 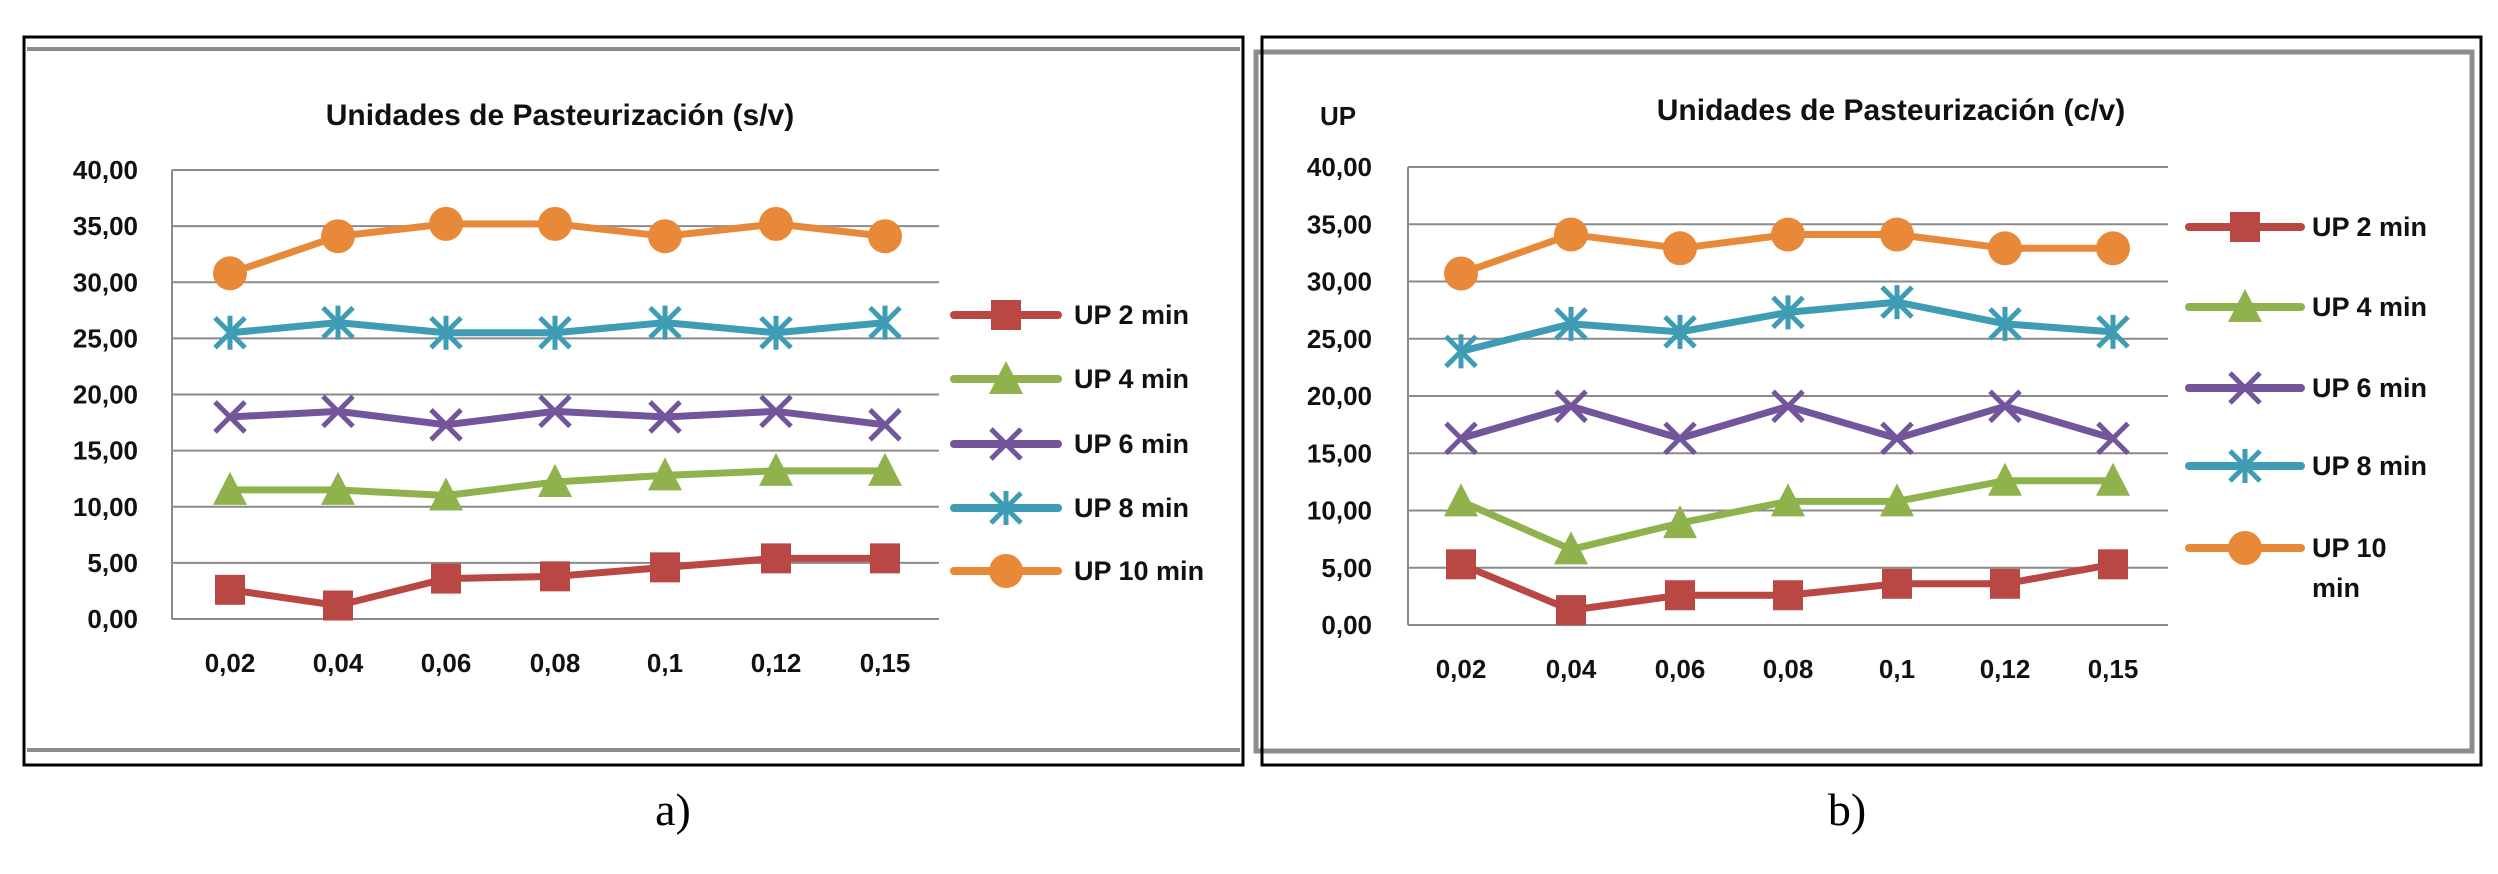 What do you see at coordinates (446, 663) in the screenshot?
I see `x-tick-label: 0,06` at bounding box center [446, 663].